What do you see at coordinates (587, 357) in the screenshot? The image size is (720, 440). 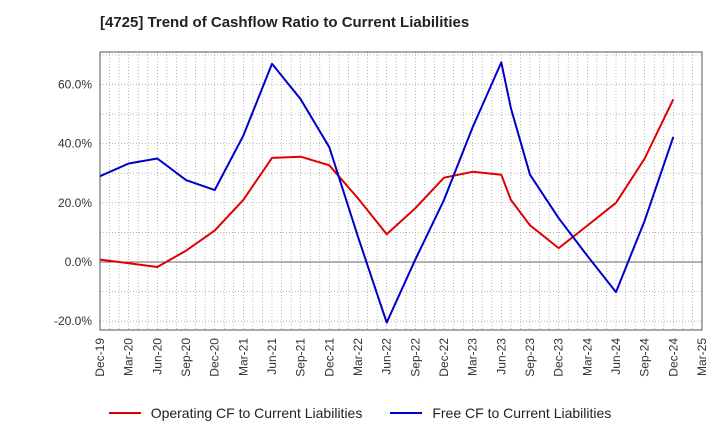 I see `x-tick-label: Mar-24` at bounding box center [587, 357].